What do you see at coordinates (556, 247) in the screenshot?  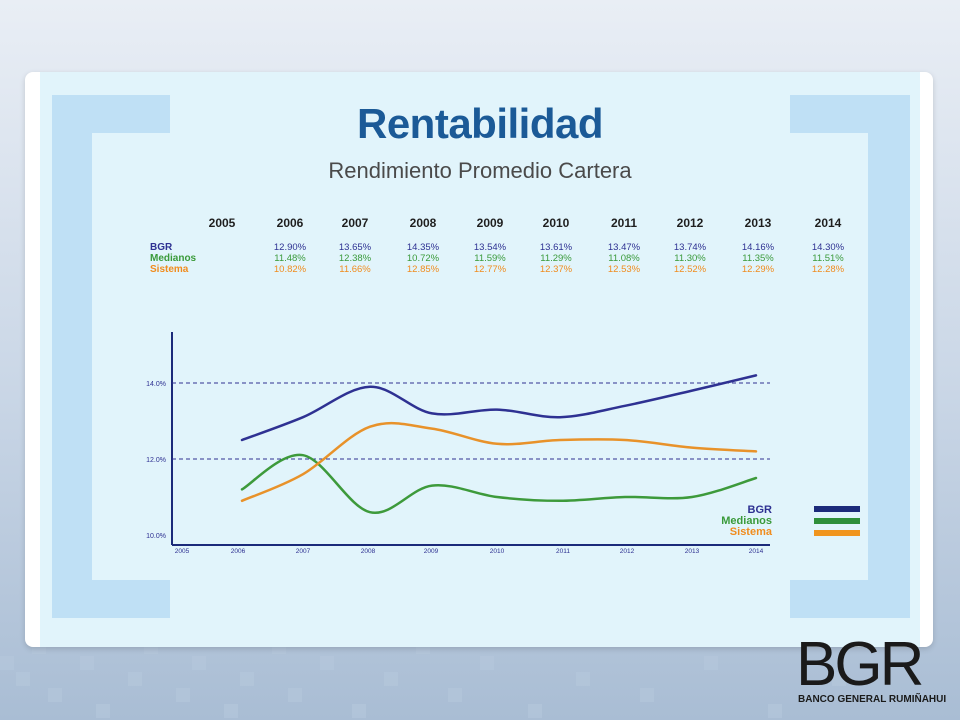 I see `table-cell: 13.61%` at bounding box center [556, 247].